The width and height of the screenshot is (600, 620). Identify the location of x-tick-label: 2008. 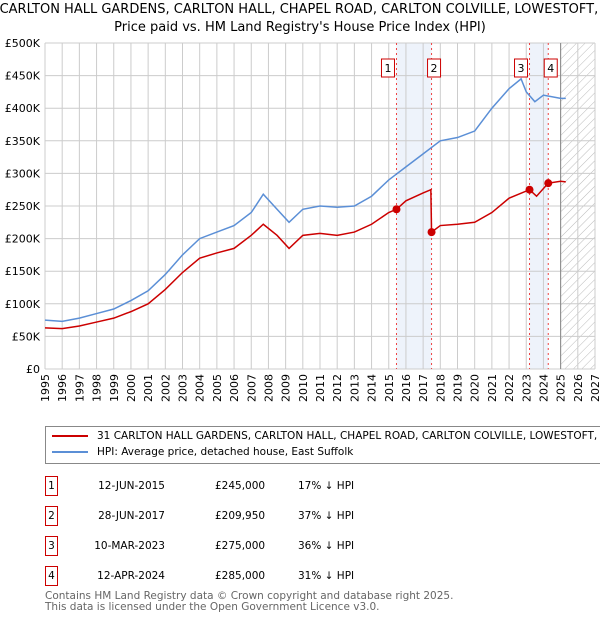
(268, 388).